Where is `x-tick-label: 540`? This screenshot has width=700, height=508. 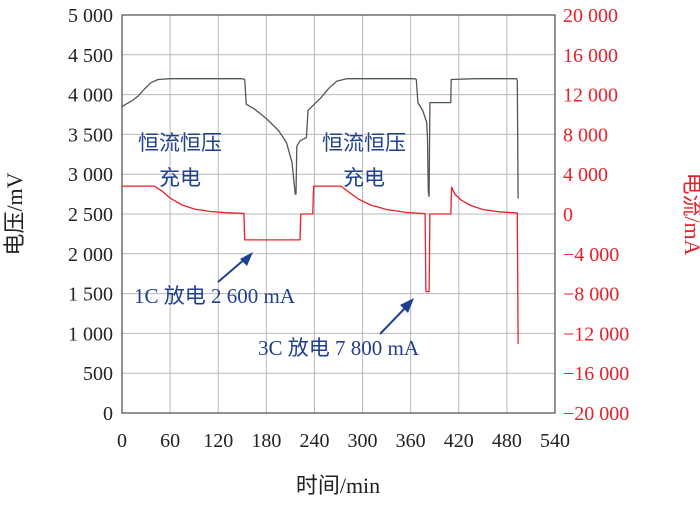 x-tick-label: 540 is located at coordinates (555, 441).